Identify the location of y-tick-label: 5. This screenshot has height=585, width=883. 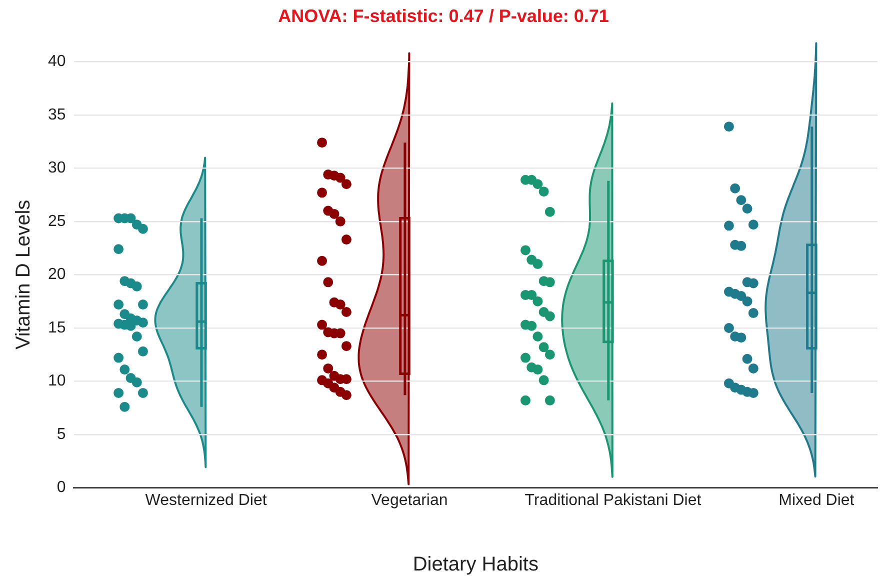
(61, 434).